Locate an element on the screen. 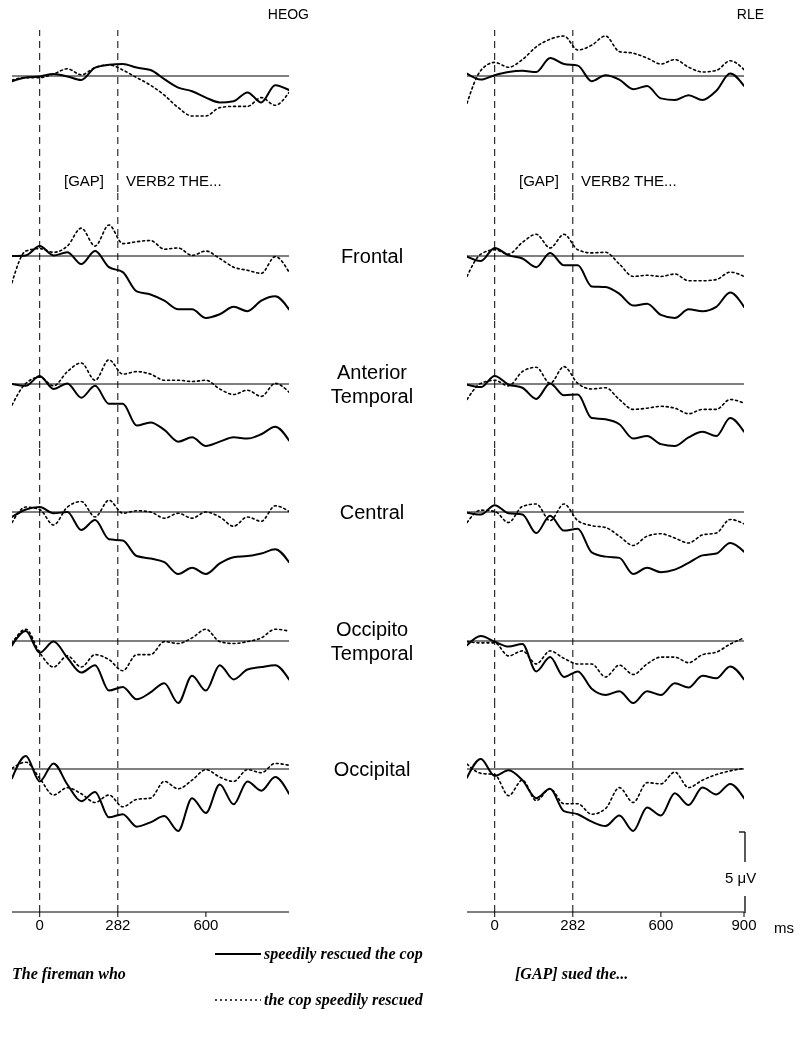 The width and height of the screenshot is (801, 1061). legend-label: the cop speedily rescued is located at coordinates (343, 1000).